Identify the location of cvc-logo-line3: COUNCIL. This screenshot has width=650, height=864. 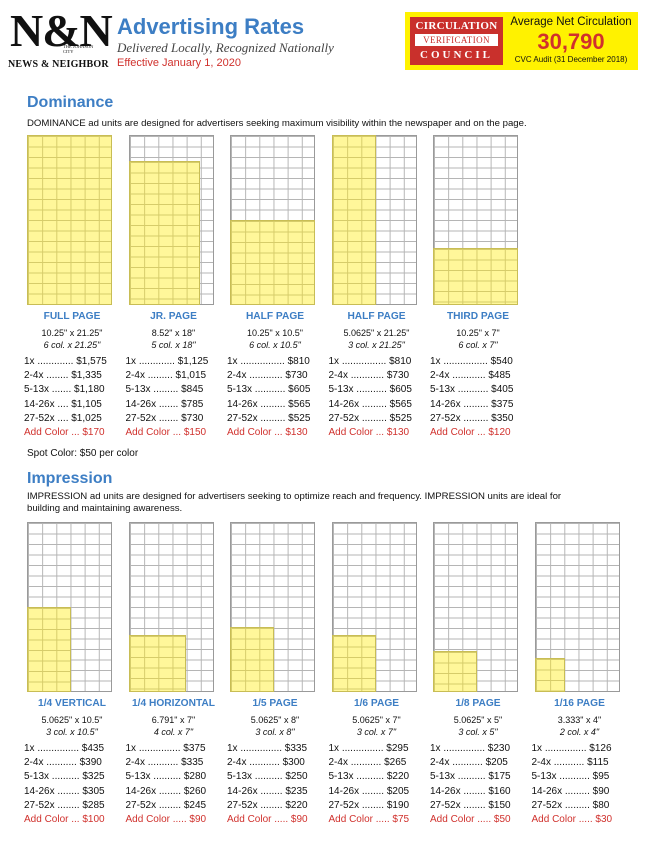
(456, 55).